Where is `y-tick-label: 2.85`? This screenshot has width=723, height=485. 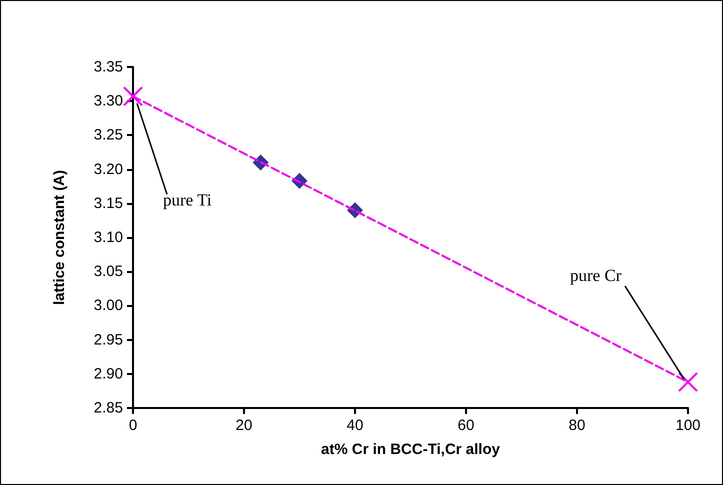 y-tick-label: 2.85 is located at coordinates (108, 408).